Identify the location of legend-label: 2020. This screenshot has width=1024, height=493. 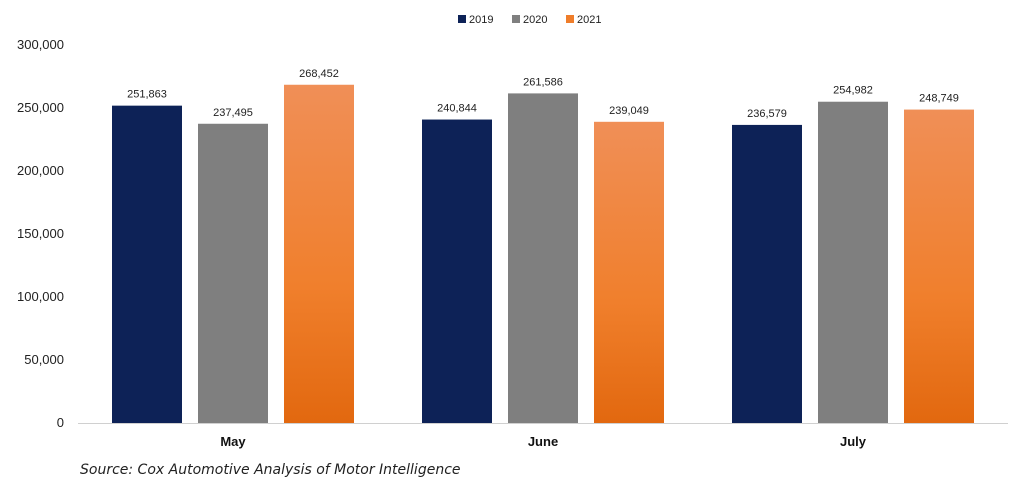
(535, 20).